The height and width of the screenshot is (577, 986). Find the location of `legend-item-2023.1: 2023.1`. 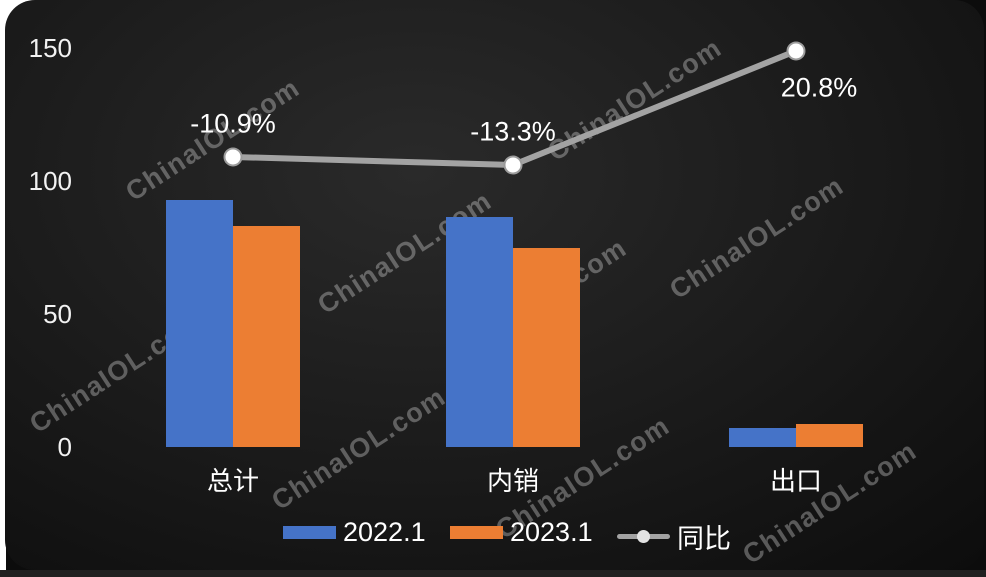

legend-item-2023.1: 2023.1 is located at coordinates (521, 532).